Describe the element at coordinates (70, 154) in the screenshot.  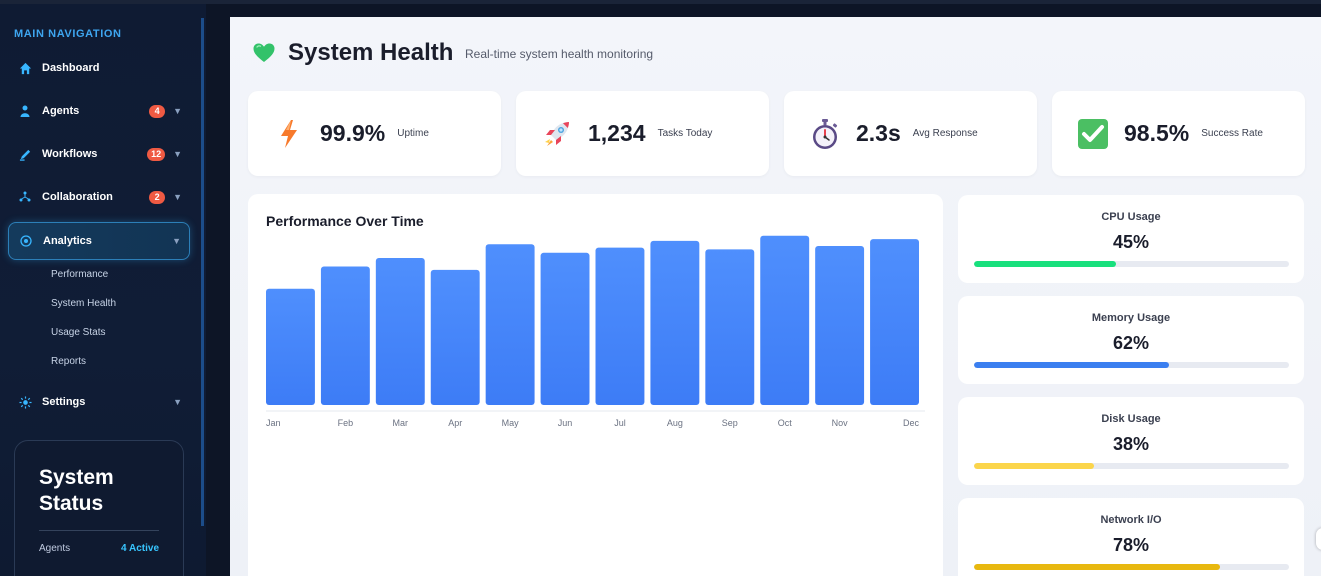
I see `sidebar-item-label: Workflows` at that location.